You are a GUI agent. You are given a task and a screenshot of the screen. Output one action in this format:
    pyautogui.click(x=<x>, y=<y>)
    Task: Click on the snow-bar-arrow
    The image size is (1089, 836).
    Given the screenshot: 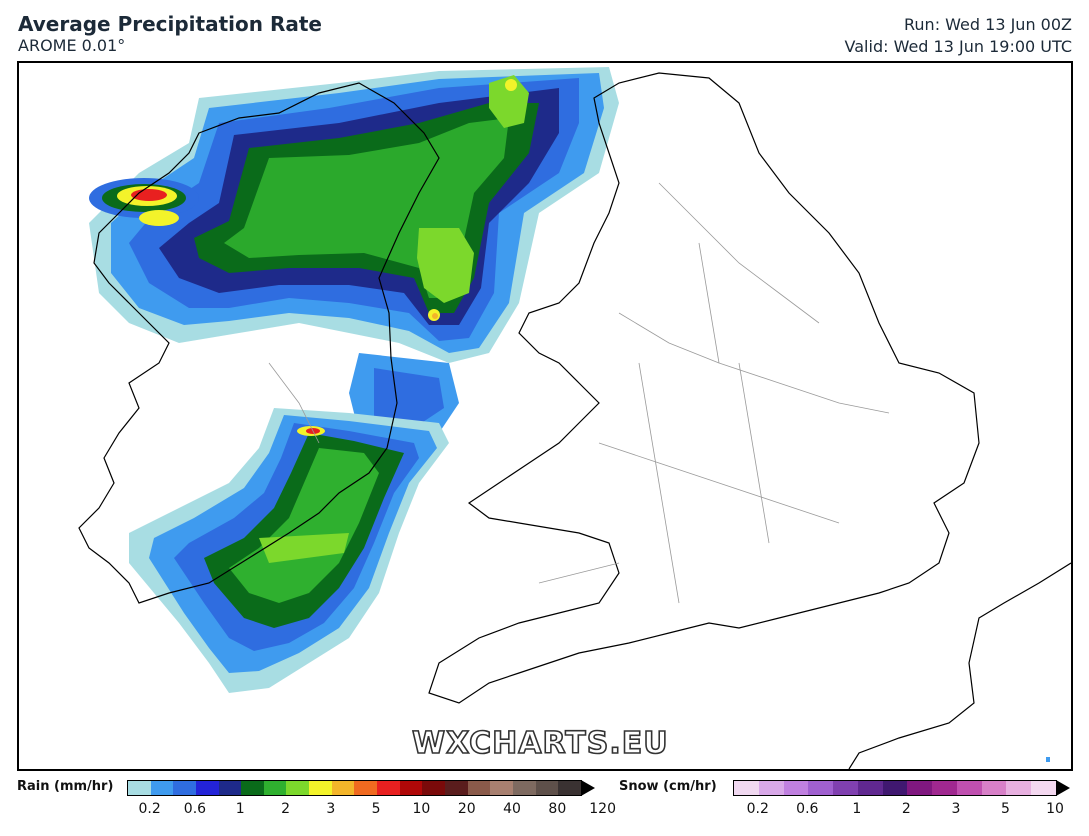 What is the action you would take?
    pyautogui.click(x=1063, y=788)
    